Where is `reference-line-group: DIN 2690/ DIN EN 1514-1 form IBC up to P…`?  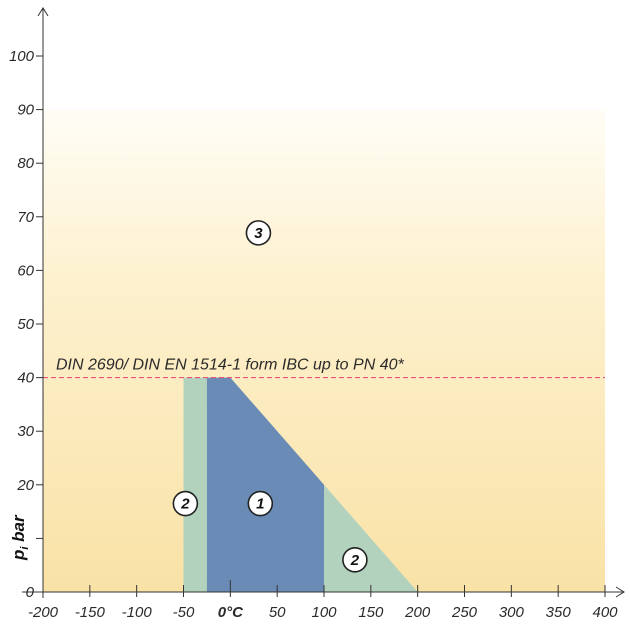 reference-line-group: DIN 2690/ DIN EN 1514-1 form IBC up to P… is located at coordinates (324, 368).